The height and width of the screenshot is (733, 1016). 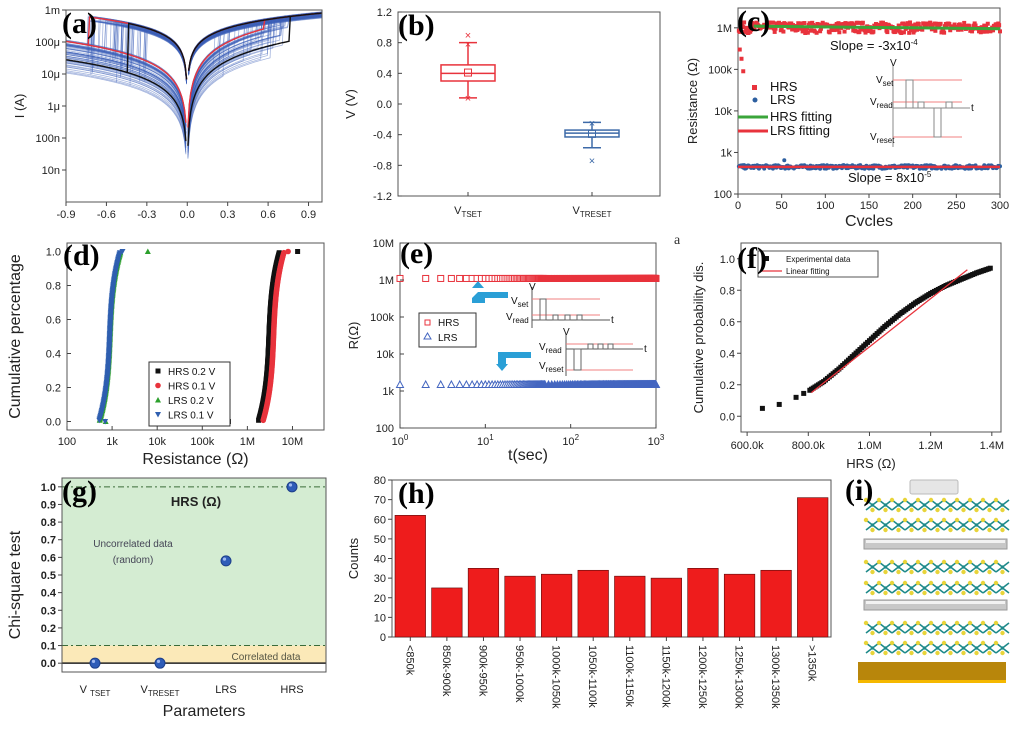 I want to click on x-tick-label: 0.6, so click(x=267, y=215).